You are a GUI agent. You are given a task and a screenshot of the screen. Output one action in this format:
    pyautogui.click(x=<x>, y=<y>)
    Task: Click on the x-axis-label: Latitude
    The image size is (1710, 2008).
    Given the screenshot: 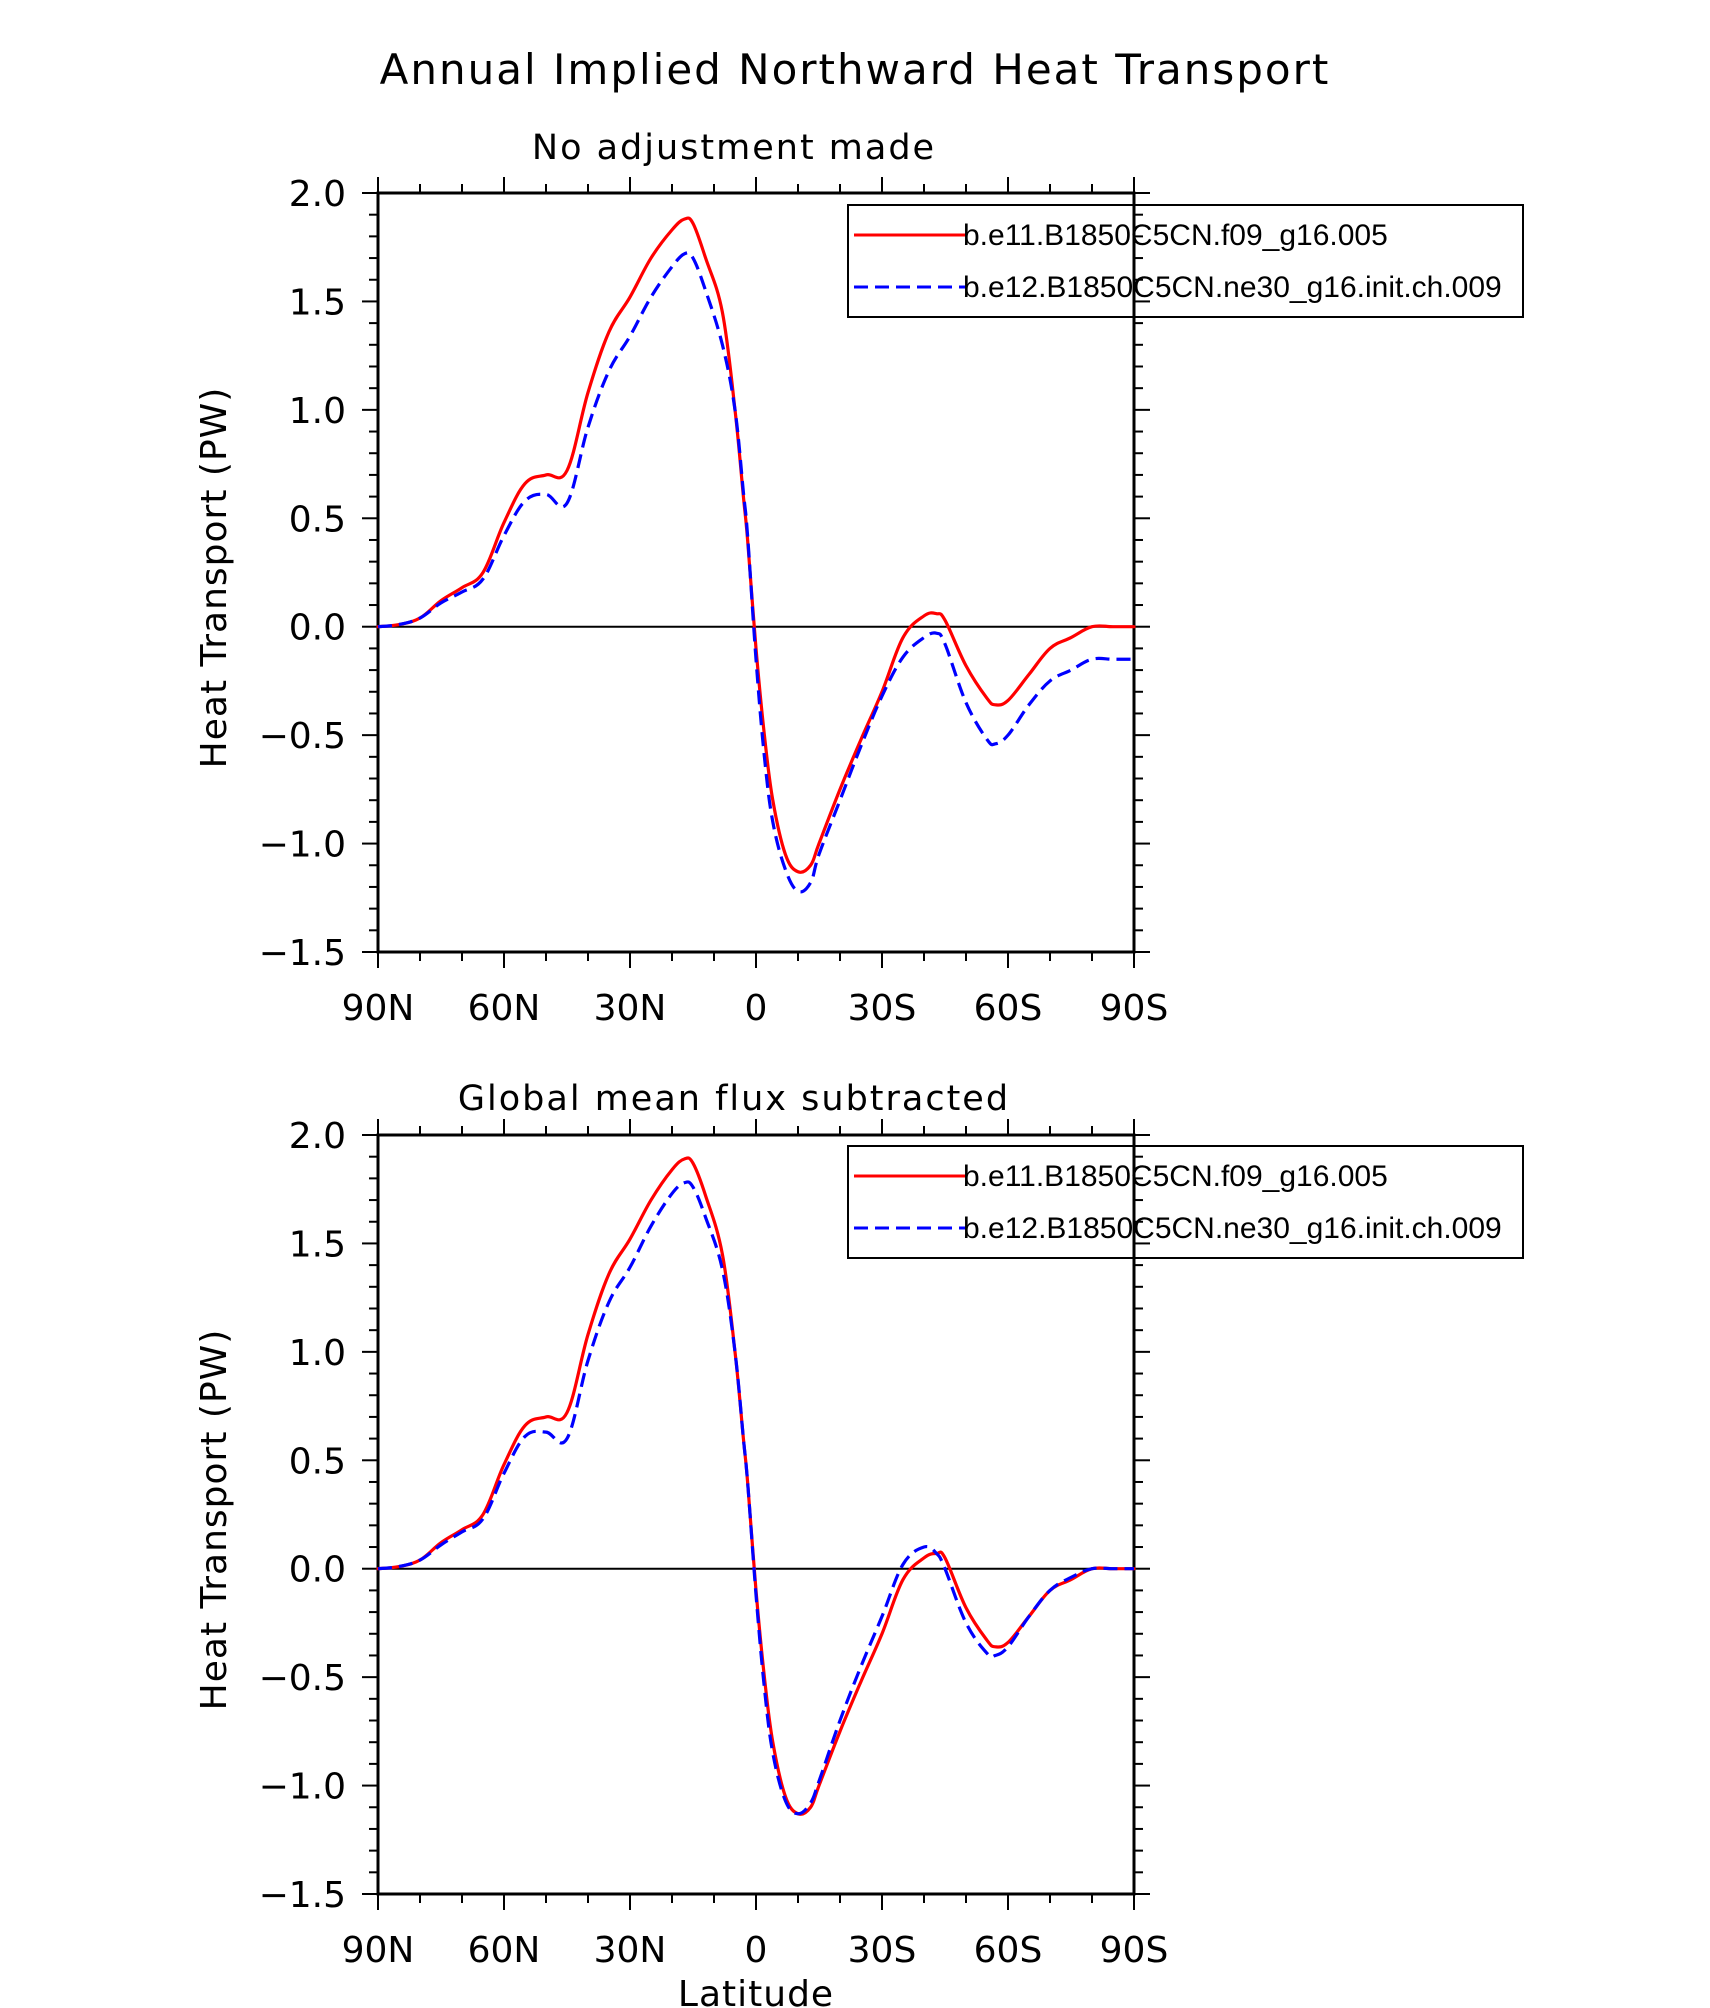 What is the action you would take?
    pyautogui.click(x=756, y=1991)
    